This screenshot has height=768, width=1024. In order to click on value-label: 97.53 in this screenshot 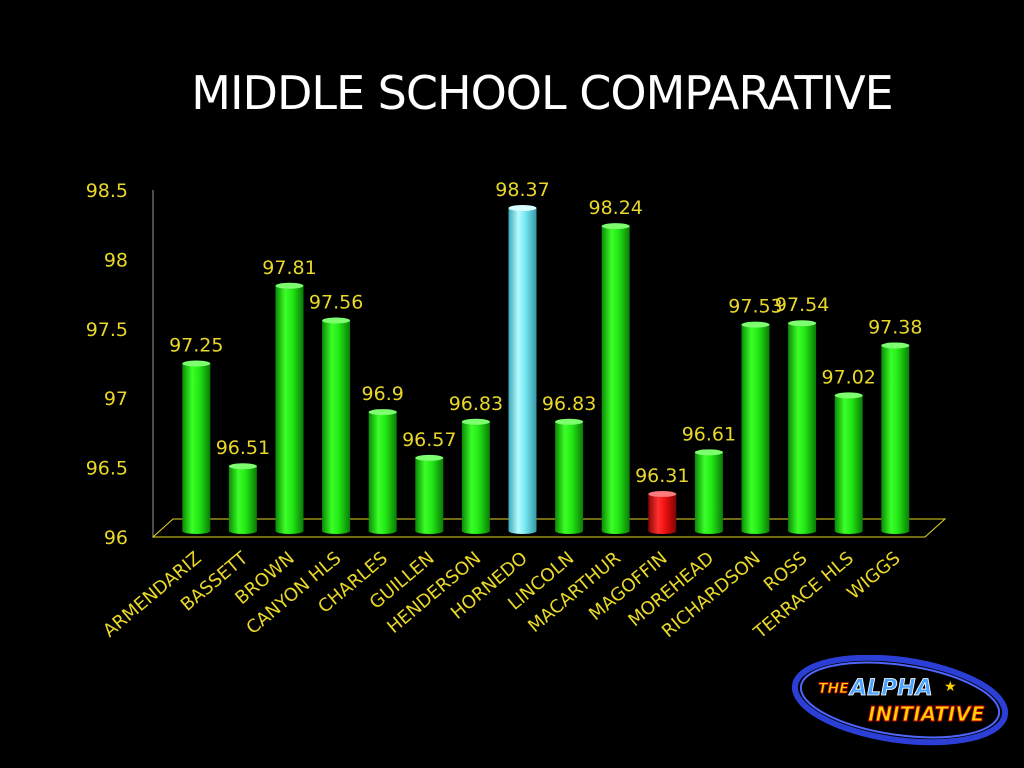, I will do `click(755, 307)`.